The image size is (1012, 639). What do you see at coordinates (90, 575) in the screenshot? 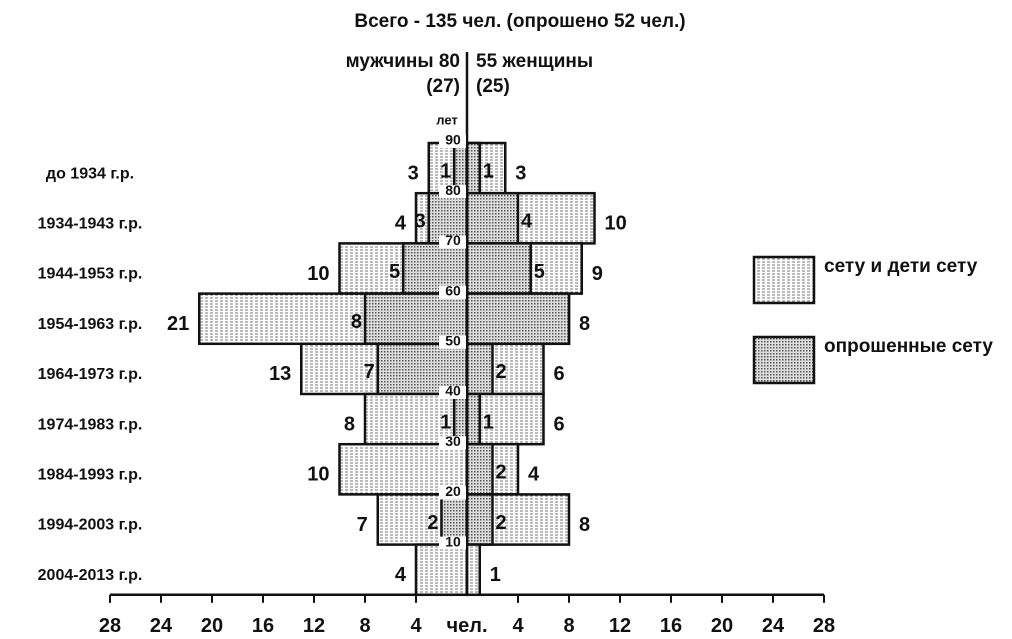
I see `category-label: 2004-2013 г.р.` at bounding box center [90, 575].